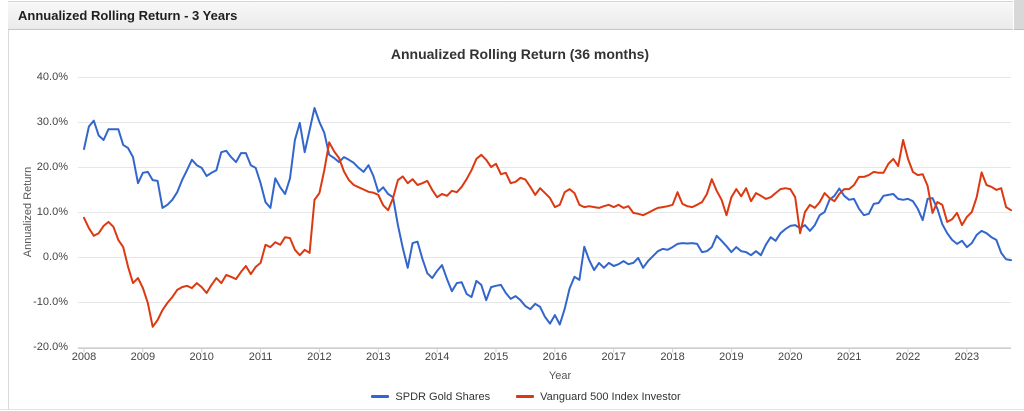 This screenshot has width=1024, height=411. What do you see at coordinates (672, 357) in the screenshot?
I see `x-tick-label: 2018` at bounding box center [672, 357].